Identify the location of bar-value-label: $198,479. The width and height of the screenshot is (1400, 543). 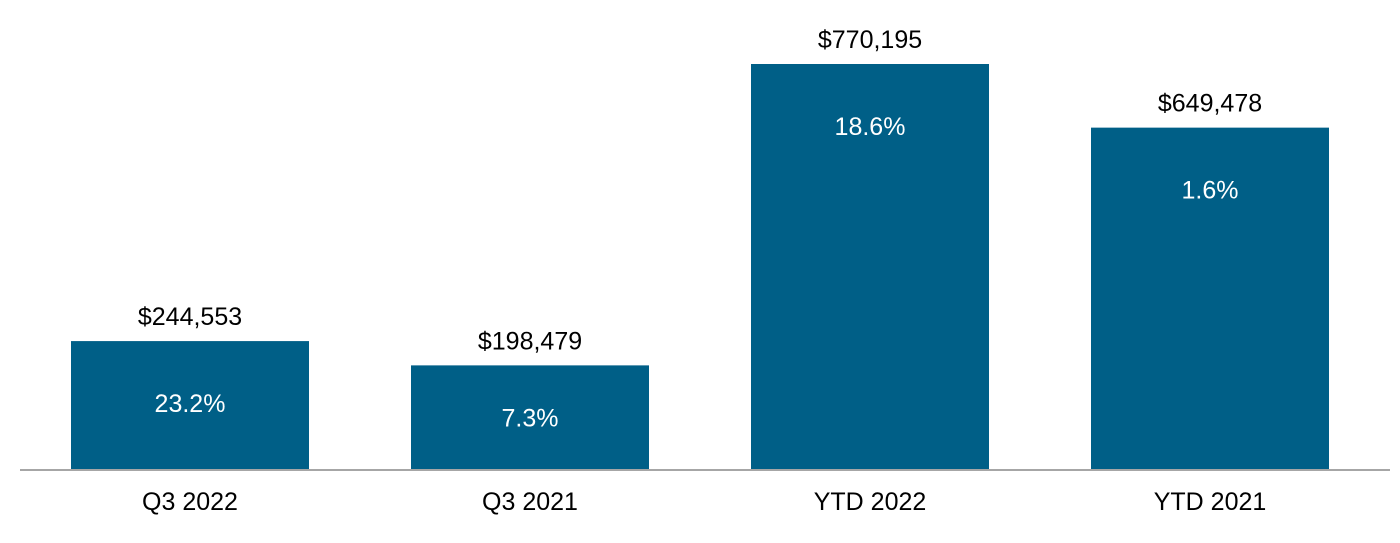
(530, 341).